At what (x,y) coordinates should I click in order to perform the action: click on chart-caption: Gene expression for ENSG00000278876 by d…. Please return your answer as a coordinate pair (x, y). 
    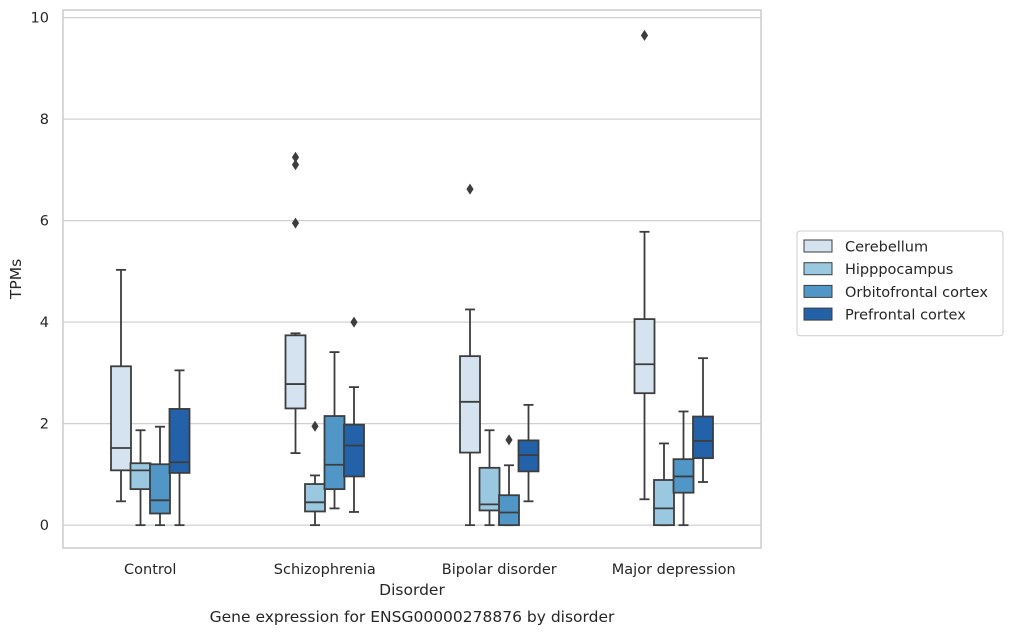
    Looking at the image, I should click on (412, 617).